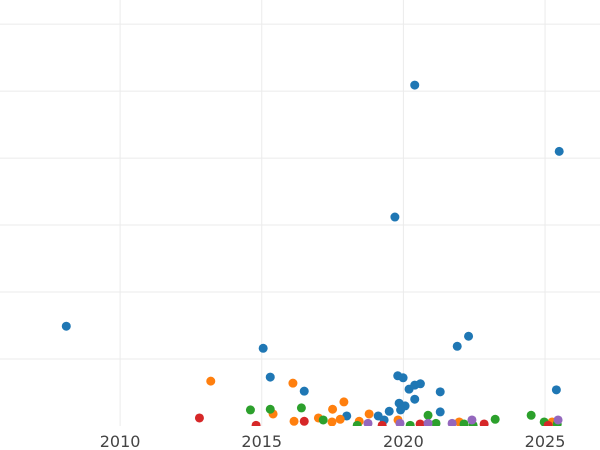  Describe the element at coordinates (403, 441) in the screenshot. I see `x-tick-label: 2020` at that location.